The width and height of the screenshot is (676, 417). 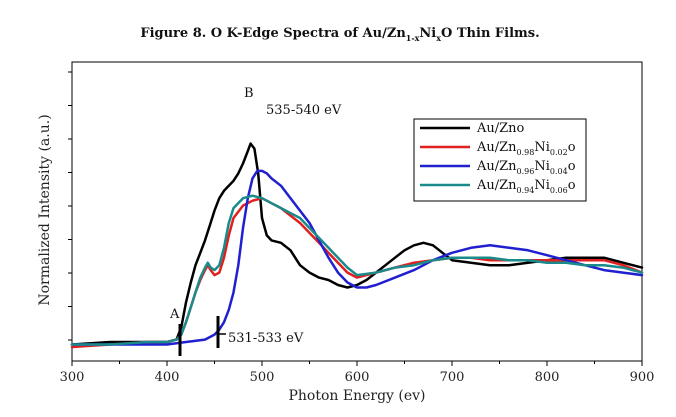 I want to click on legend-label-1: Au/Zno, so click(x=500, y=128).